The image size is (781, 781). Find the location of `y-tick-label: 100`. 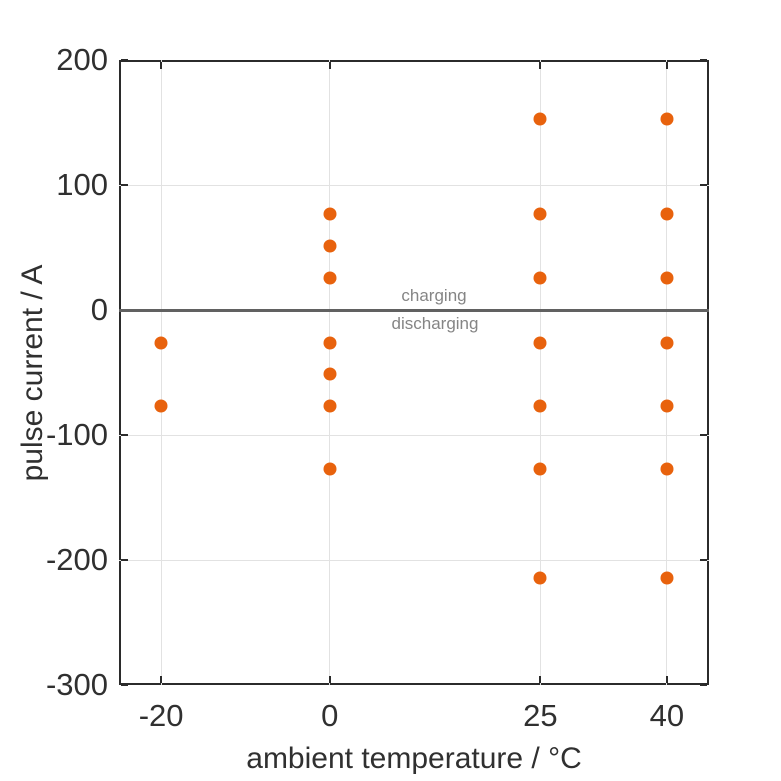

y-tick-label: 100 is located at coordinates (82, 184).